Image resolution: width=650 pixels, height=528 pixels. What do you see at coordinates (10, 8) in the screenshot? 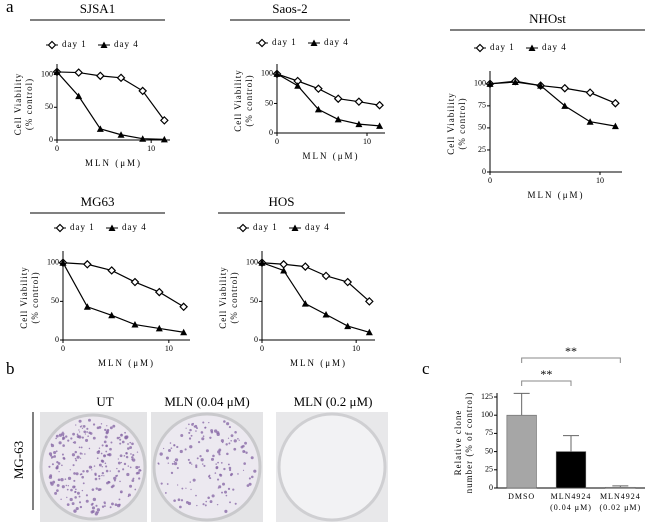
I see `panel-label: a` at bounding box center [10, 8].